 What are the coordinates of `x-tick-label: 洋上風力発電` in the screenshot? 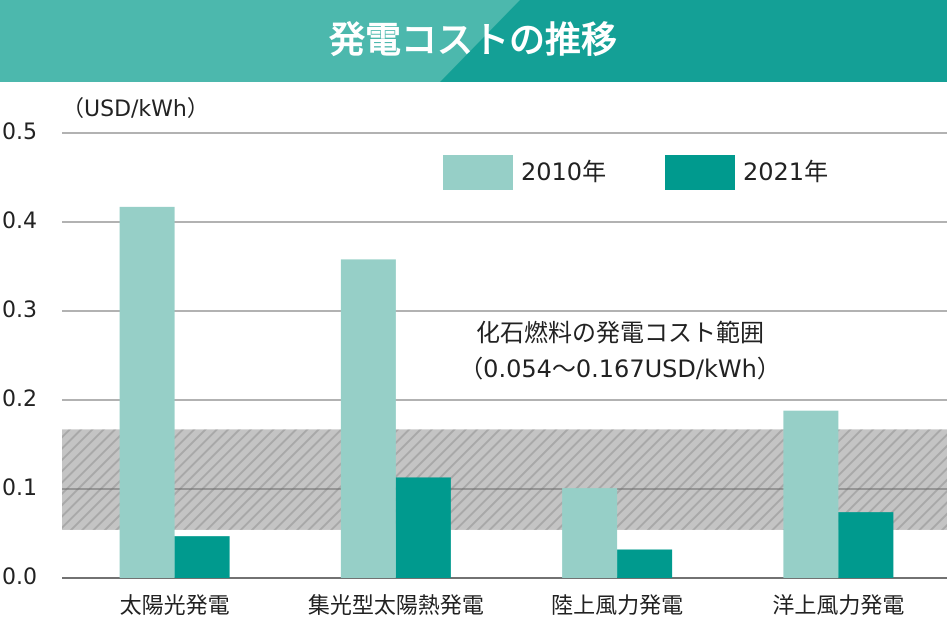 It's located at (838, 606).